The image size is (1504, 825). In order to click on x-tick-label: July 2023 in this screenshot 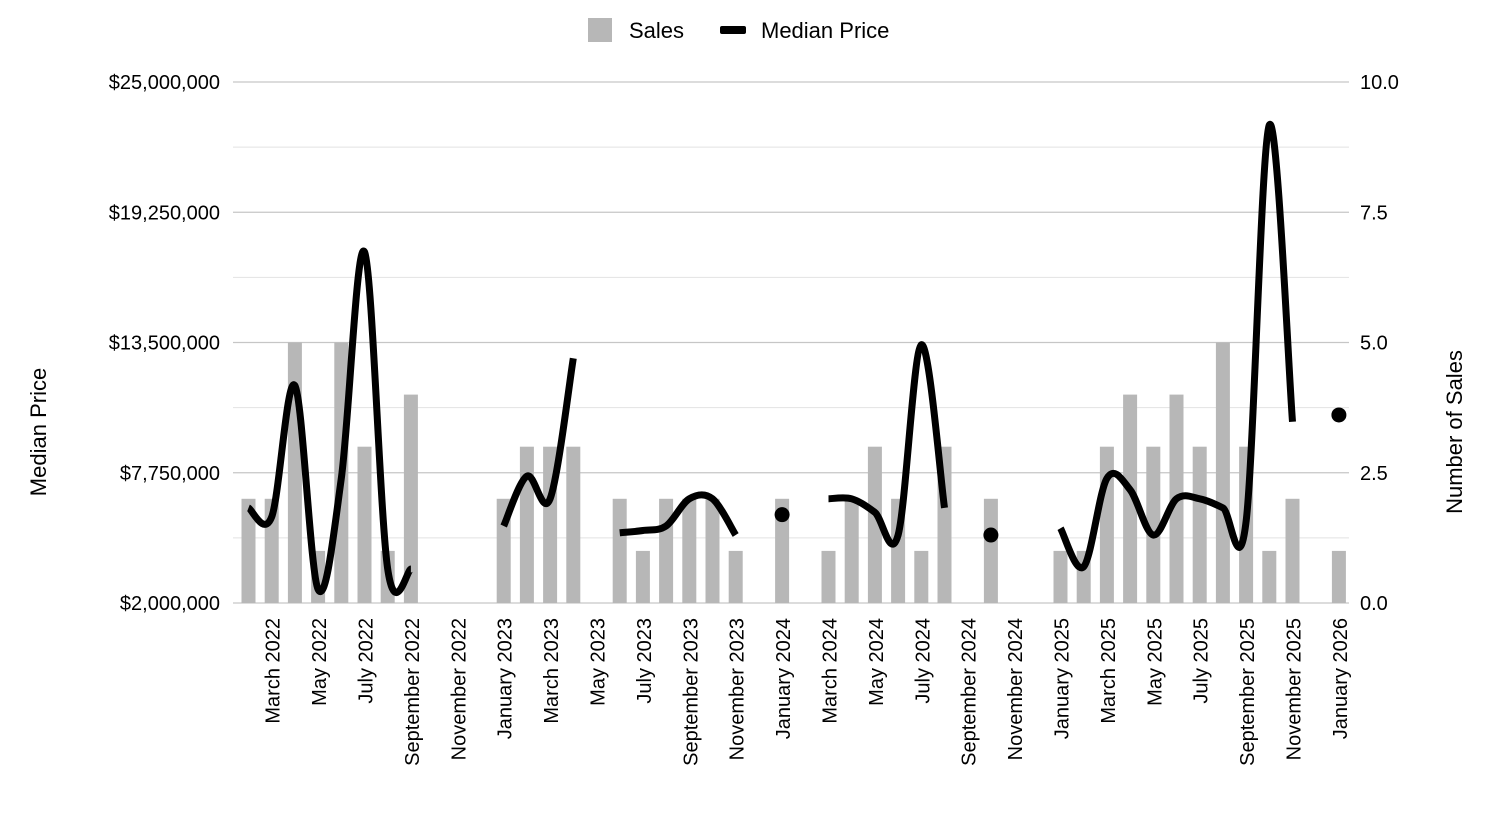, I will do `click(645, 661)`.